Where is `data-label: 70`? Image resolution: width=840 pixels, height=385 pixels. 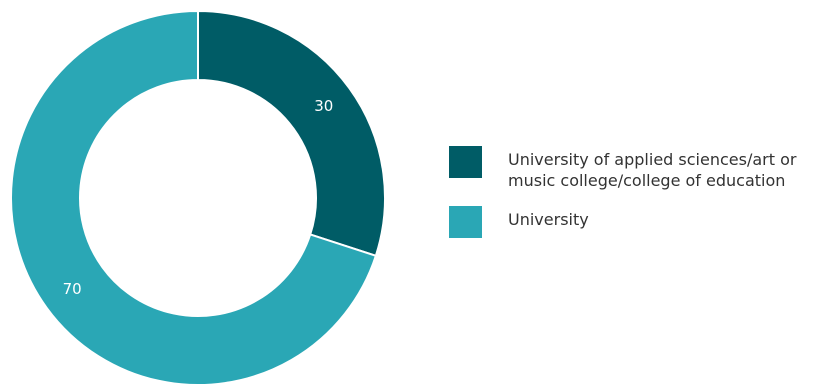
data-label: 70 is located at coordinates (72, 289).